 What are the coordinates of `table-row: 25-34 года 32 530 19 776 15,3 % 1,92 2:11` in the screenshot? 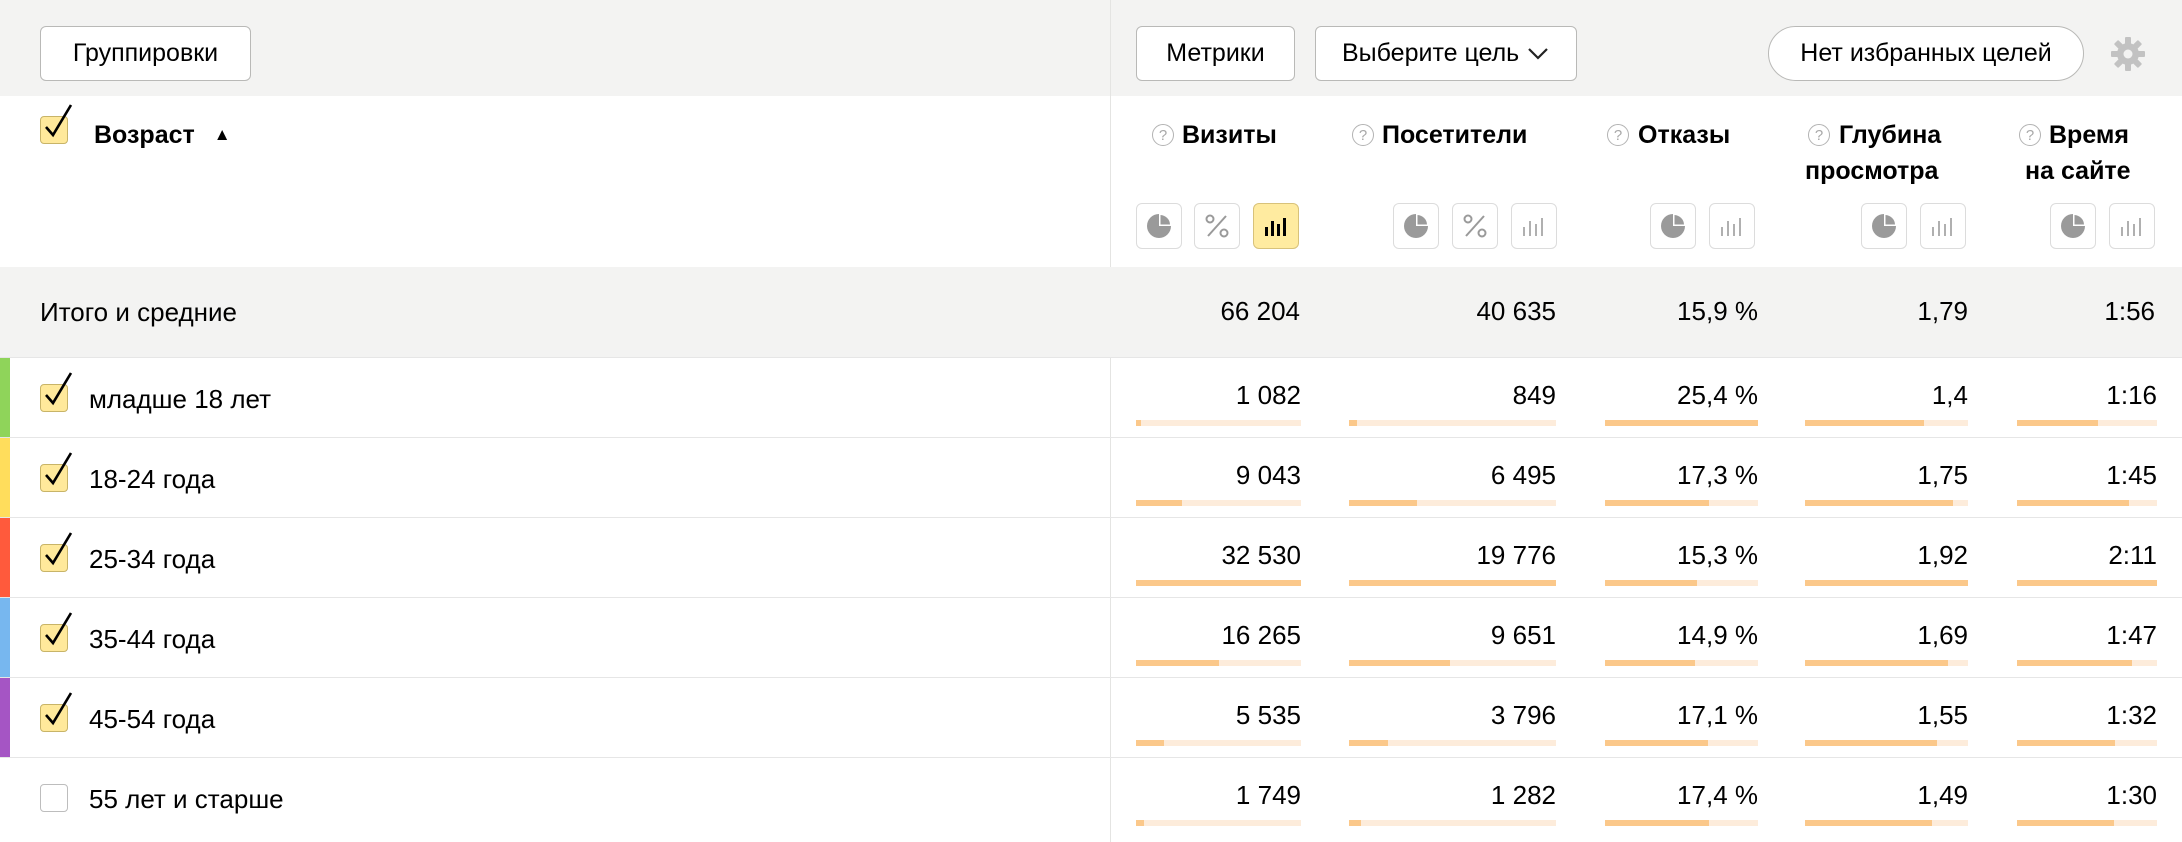 It's located at (1091, 557).